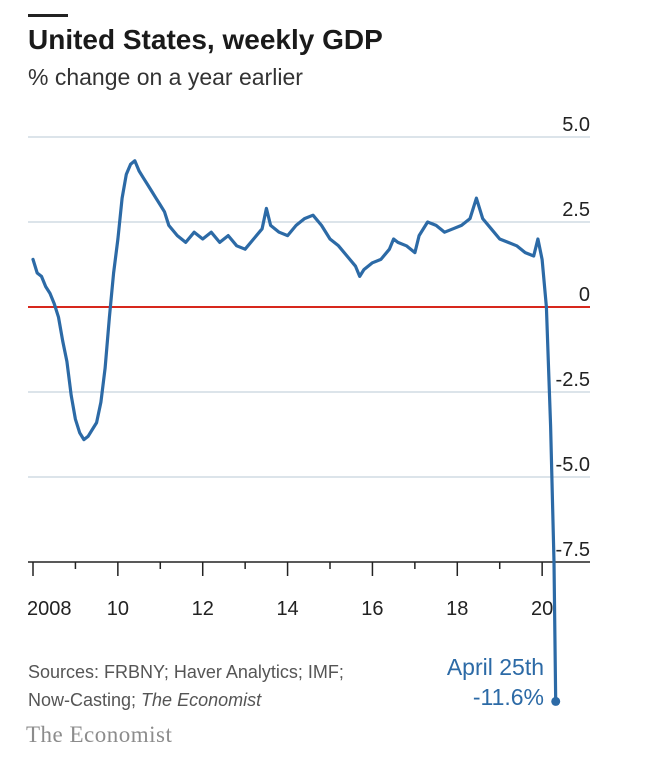  Describe the element at coordinates (576, 125) in the screenshot. I see `y-tick-label: 5.0` at that location.